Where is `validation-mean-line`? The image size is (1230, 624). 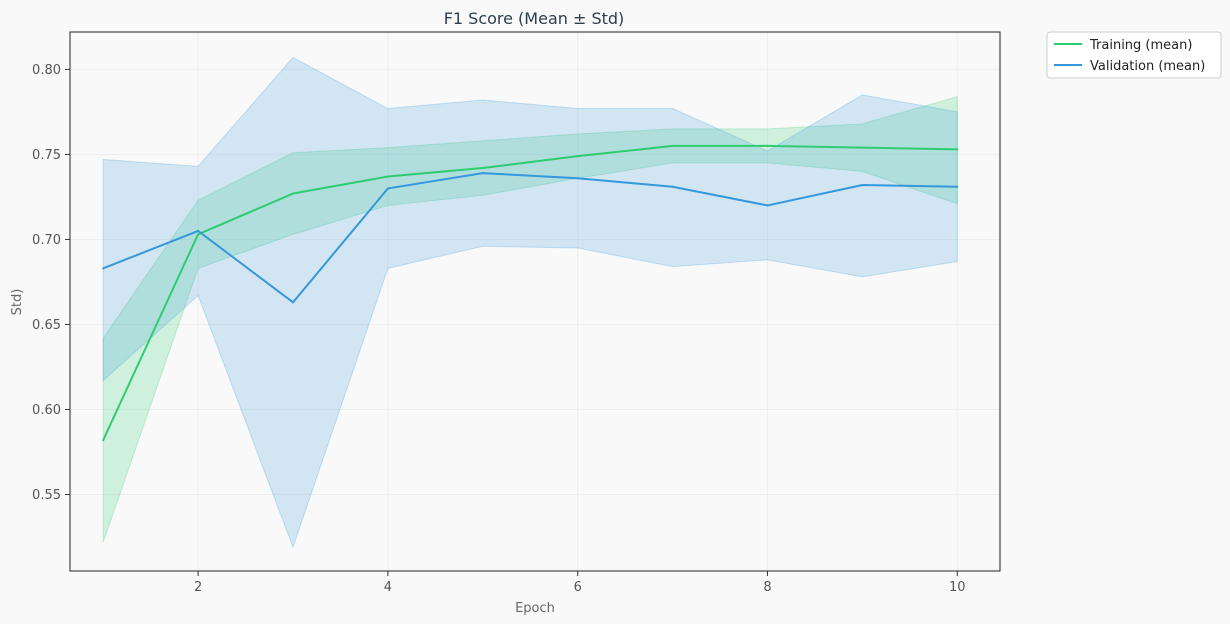 validation-mean-line is located at coordinates (530, 238).